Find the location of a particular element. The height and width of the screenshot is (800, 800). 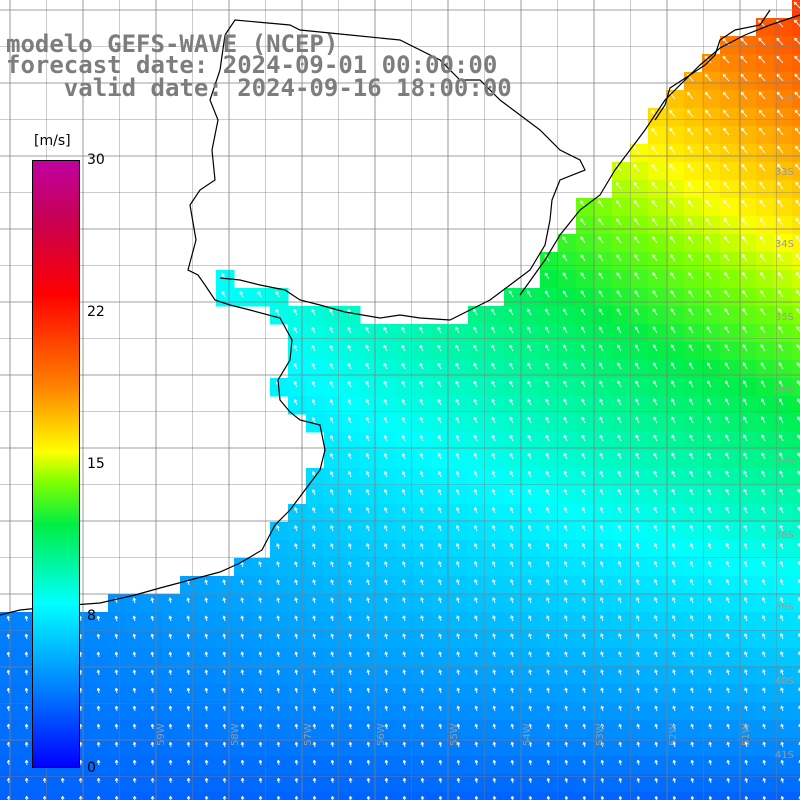

lat-label: 36S is located at coordinates (784, 389).